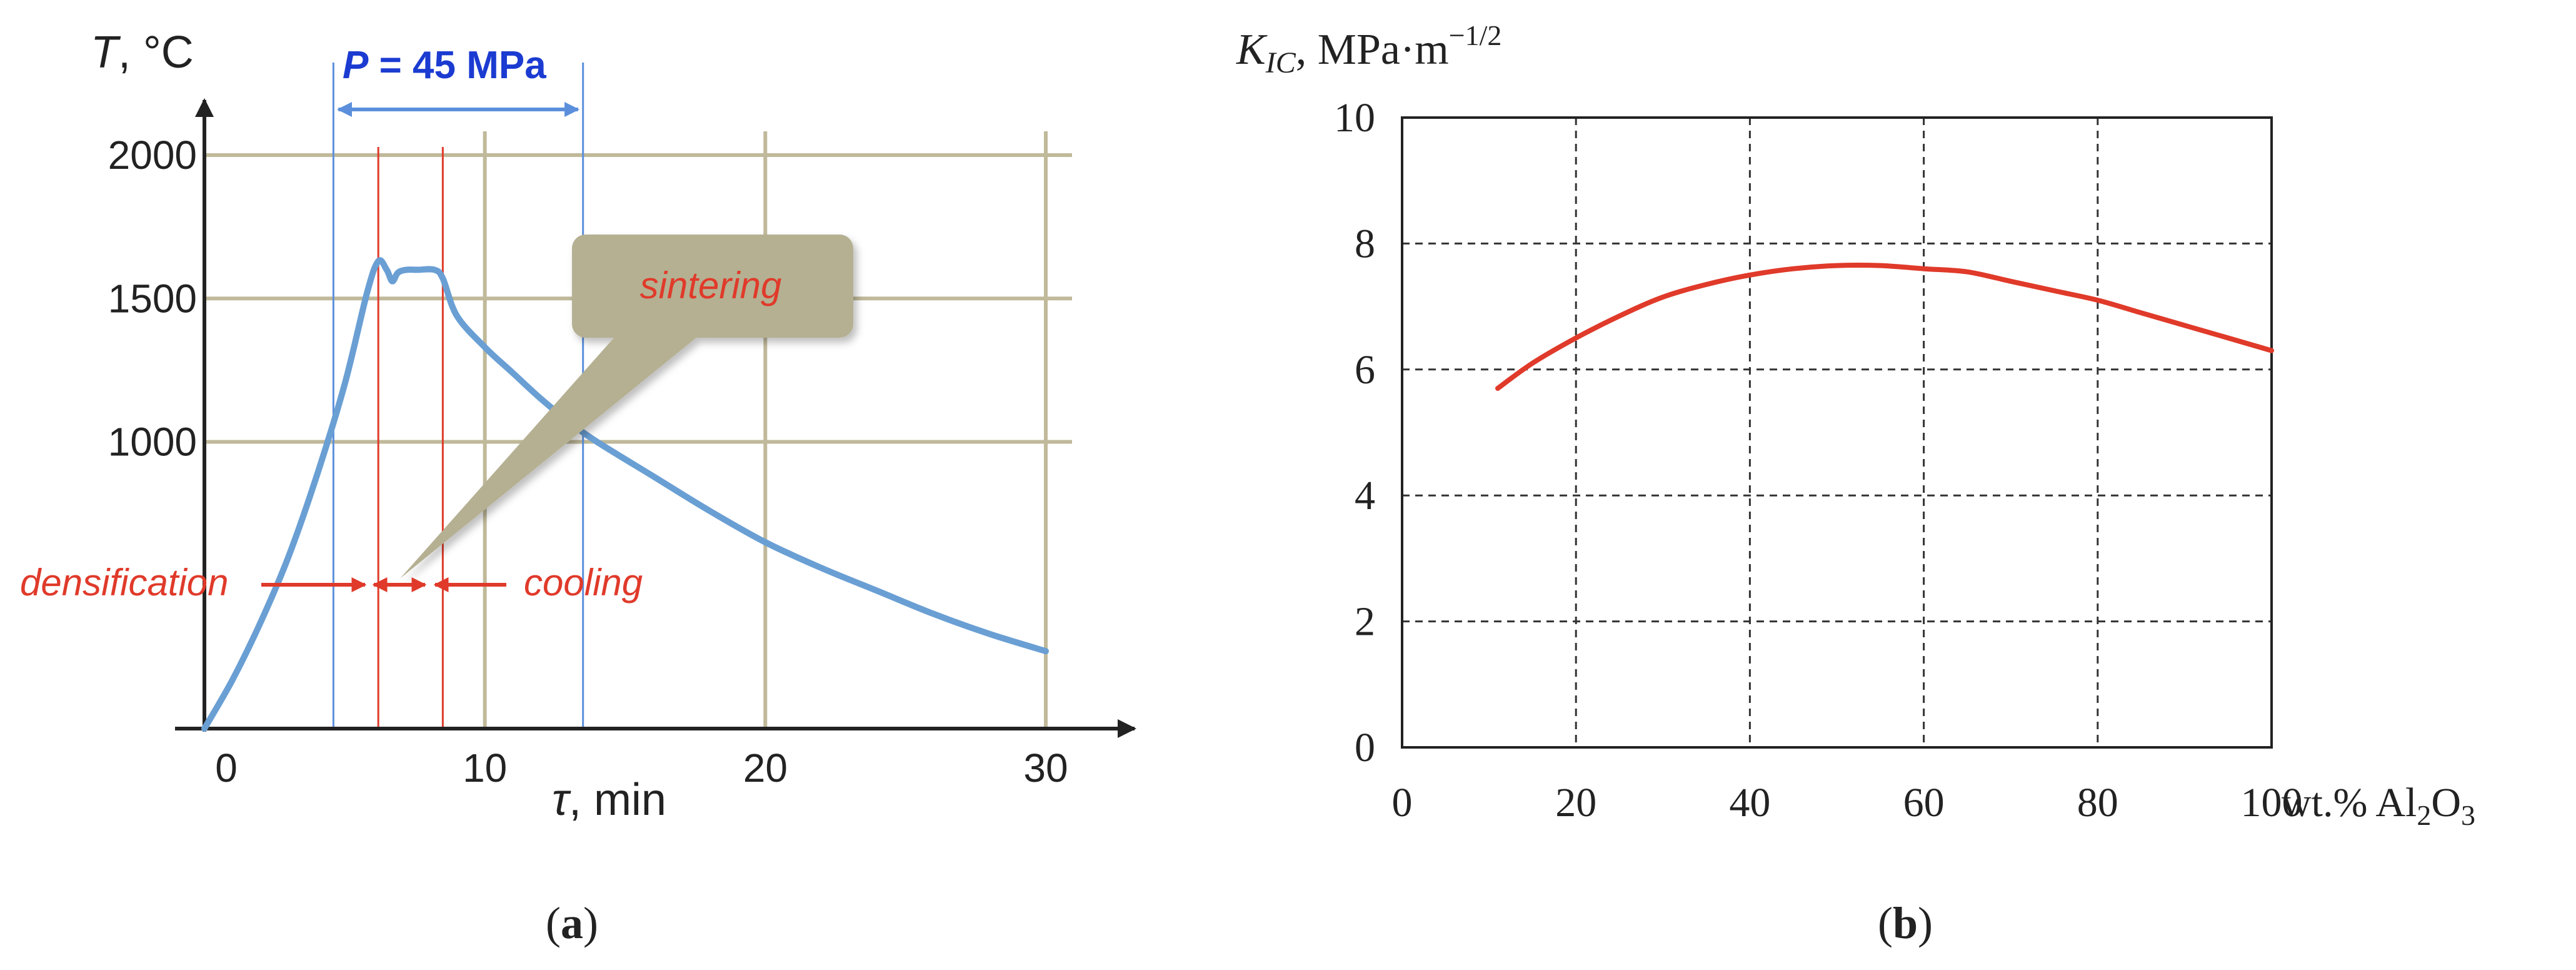 Image resolution: width=2576 pixels, height=970 pixels. What do you see at coordinates (2097, 803) in the screenshot?
I see `panel-b-x-tick-label: 80` at bounding box center [2097, 803].